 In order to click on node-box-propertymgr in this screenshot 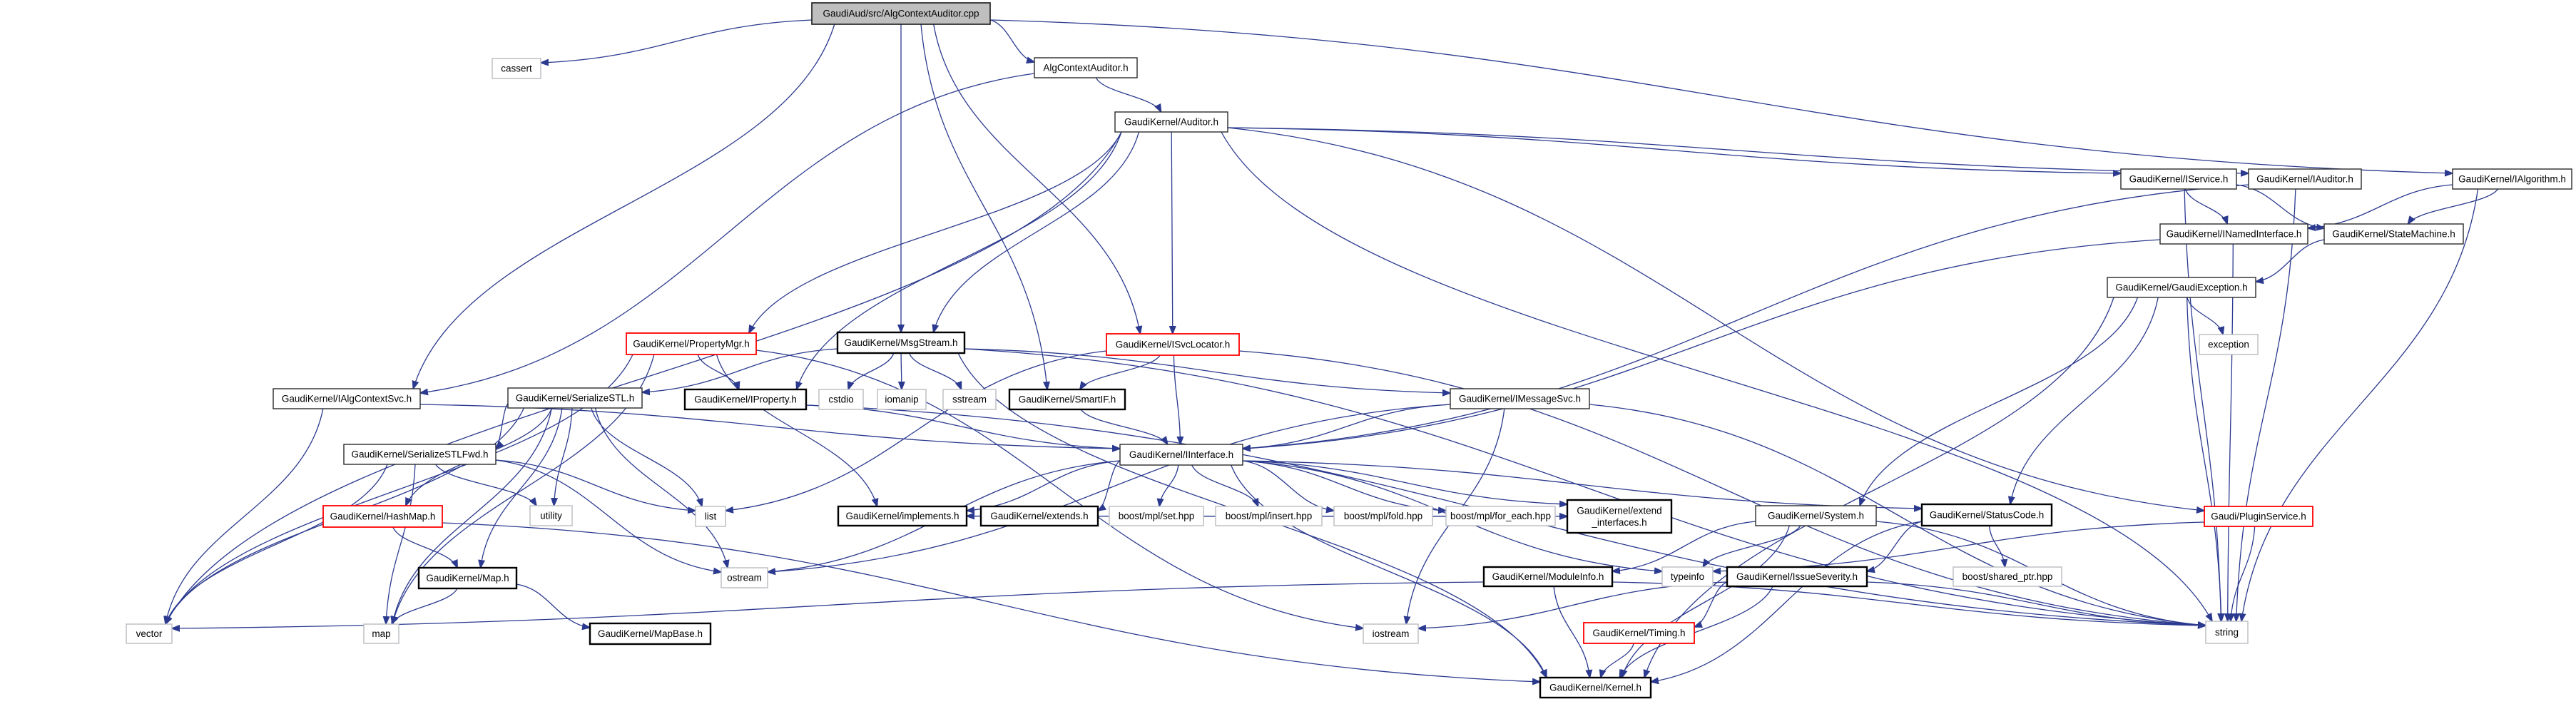, I will do `click(691, 343)`.